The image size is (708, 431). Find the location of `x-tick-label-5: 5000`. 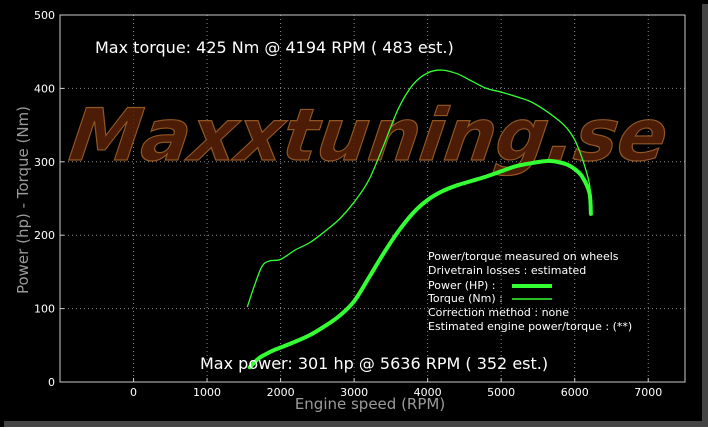

x-tick-label-5: 5000 is located at coordinates (501, 392).